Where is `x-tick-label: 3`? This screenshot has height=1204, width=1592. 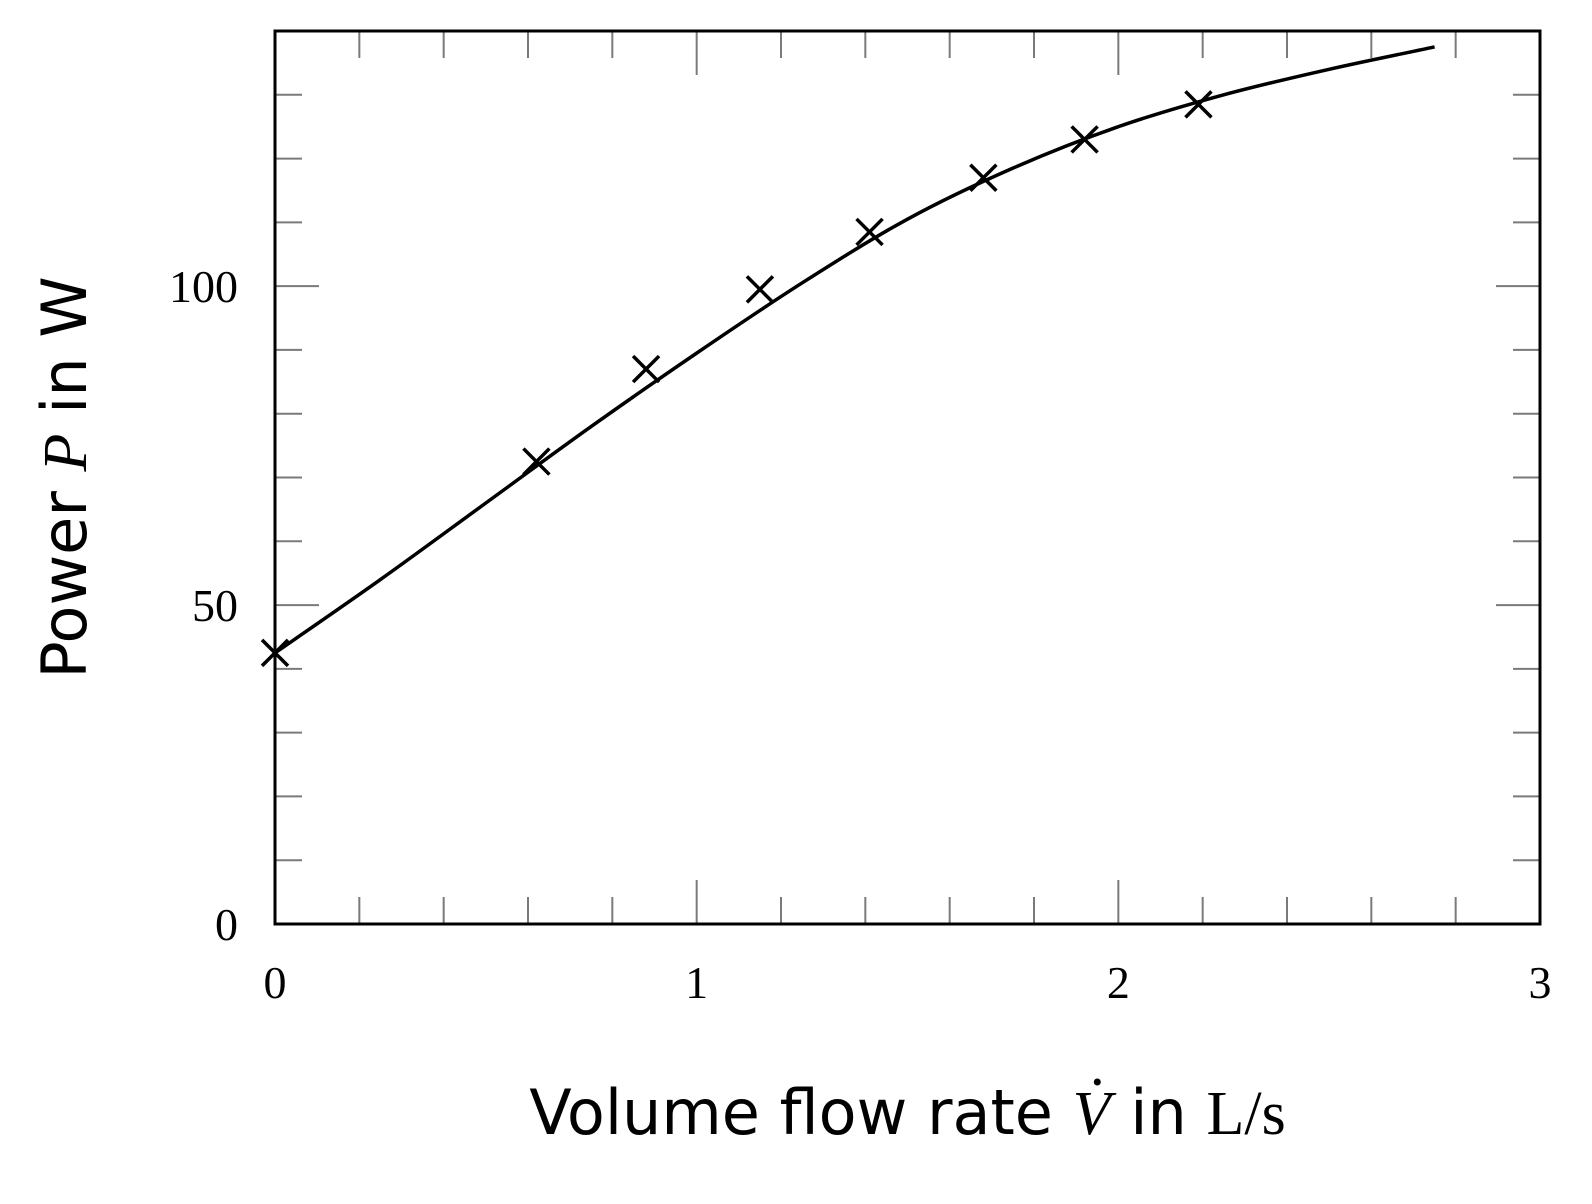
x-tick-label: 3 is located at coordinates (1540, 982).